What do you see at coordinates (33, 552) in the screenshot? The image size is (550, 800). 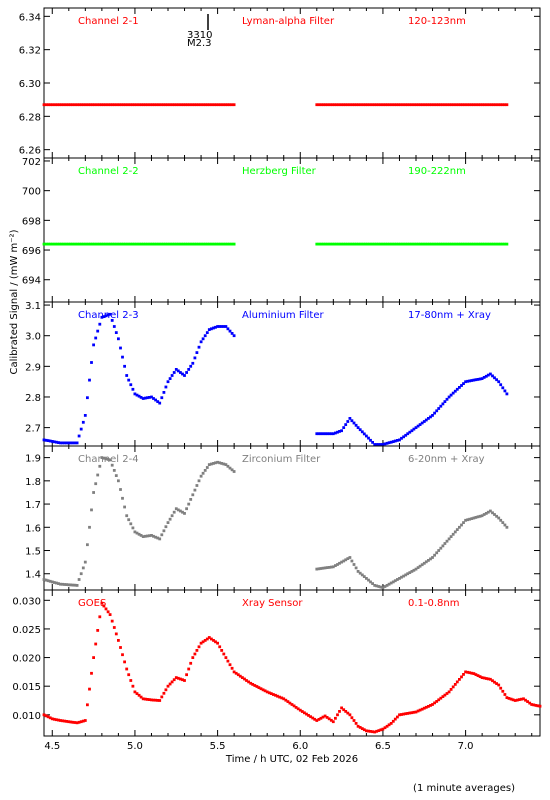 I see `y-tick-label: 1.5` at bounding box center [33, 552].